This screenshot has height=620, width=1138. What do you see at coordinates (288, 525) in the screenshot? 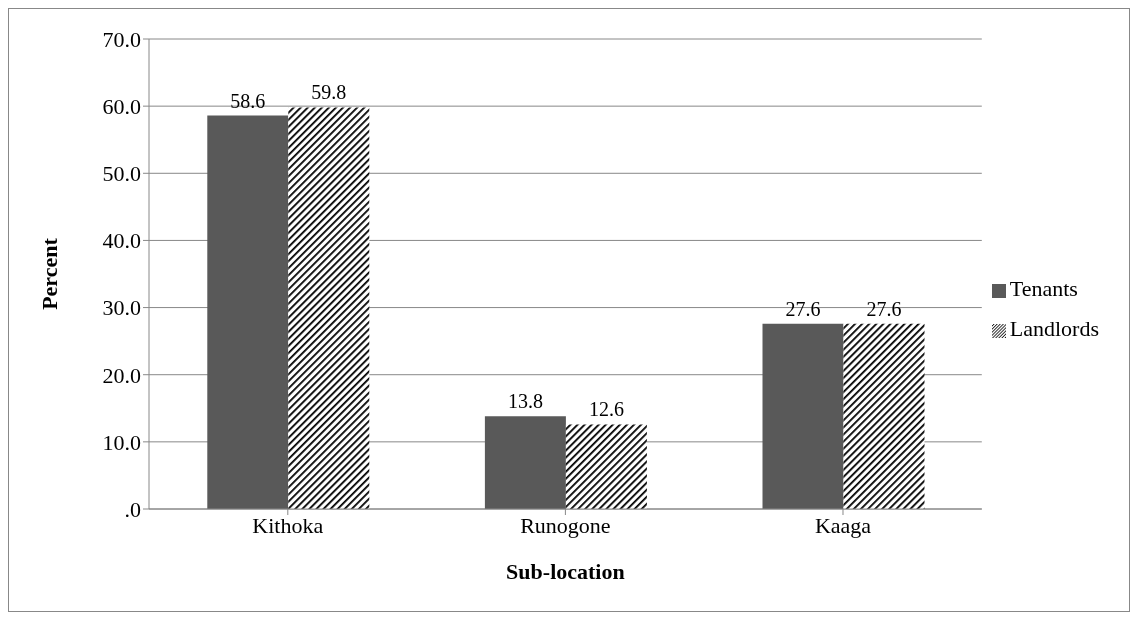
I see `x-tick-label: Kithoka` at bounding box center [288, 525].